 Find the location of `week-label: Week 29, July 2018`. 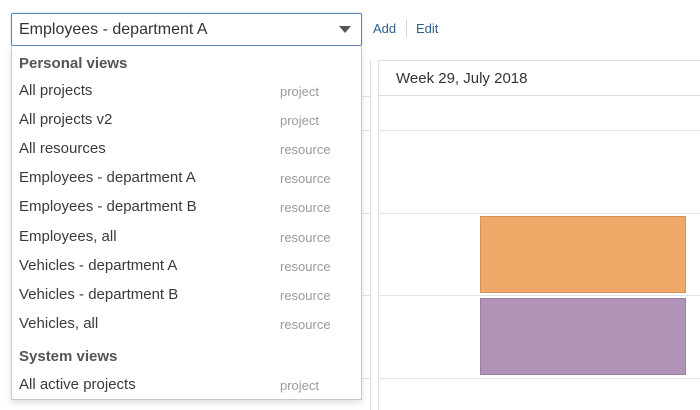

week-label: Week 29, July 2018 is located at coordinates (462, 78).